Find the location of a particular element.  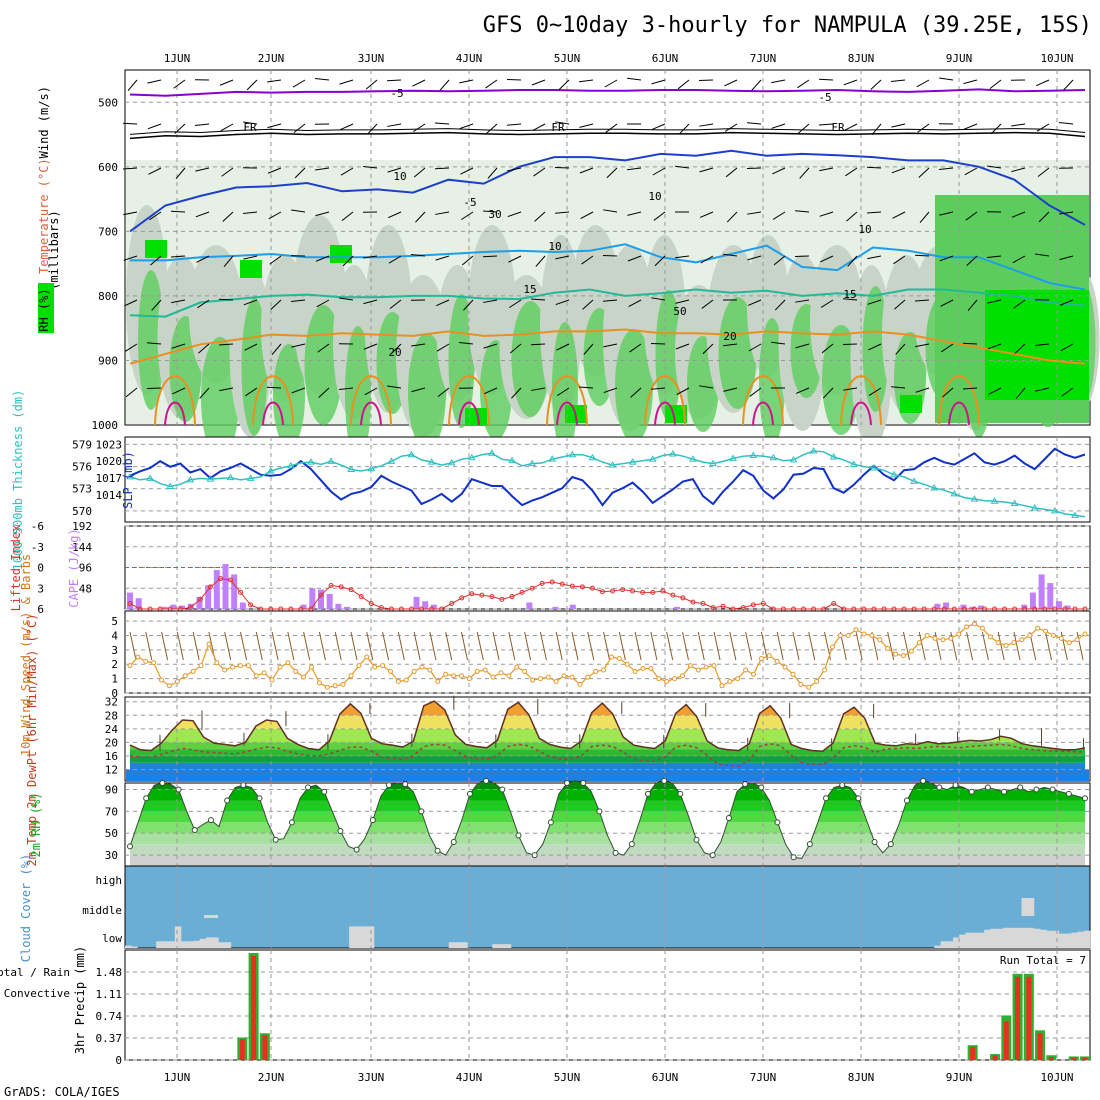

rh-shade-cell is located at coordinates (341, 254).